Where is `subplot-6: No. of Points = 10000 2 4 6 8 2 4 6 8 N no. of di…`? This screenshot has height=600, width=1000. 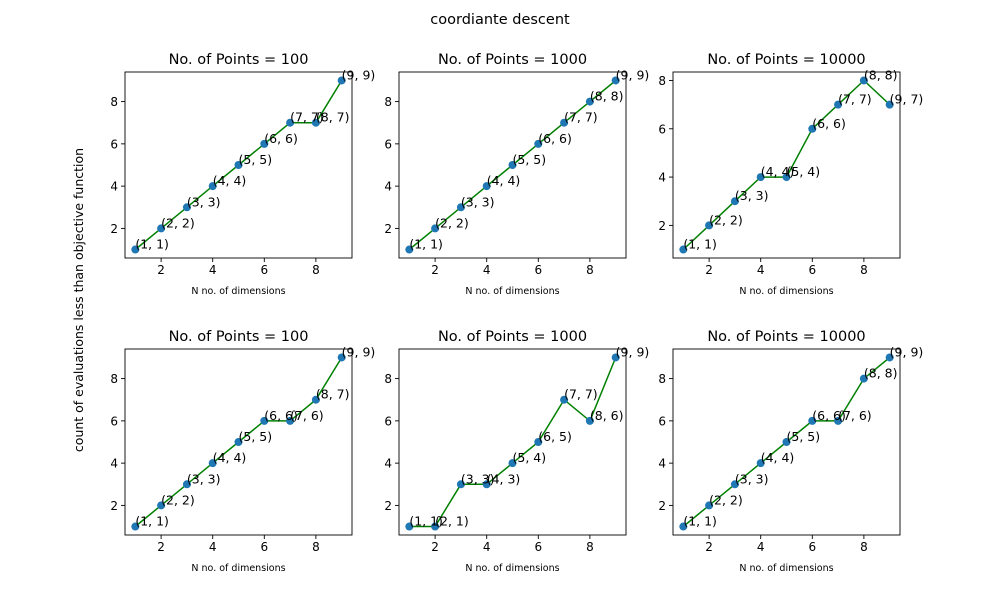 subplot-6: No. of Points = 10000 2 4 6 8 2 4 6 8 N no. of di… is located at coordinates (790, 451).